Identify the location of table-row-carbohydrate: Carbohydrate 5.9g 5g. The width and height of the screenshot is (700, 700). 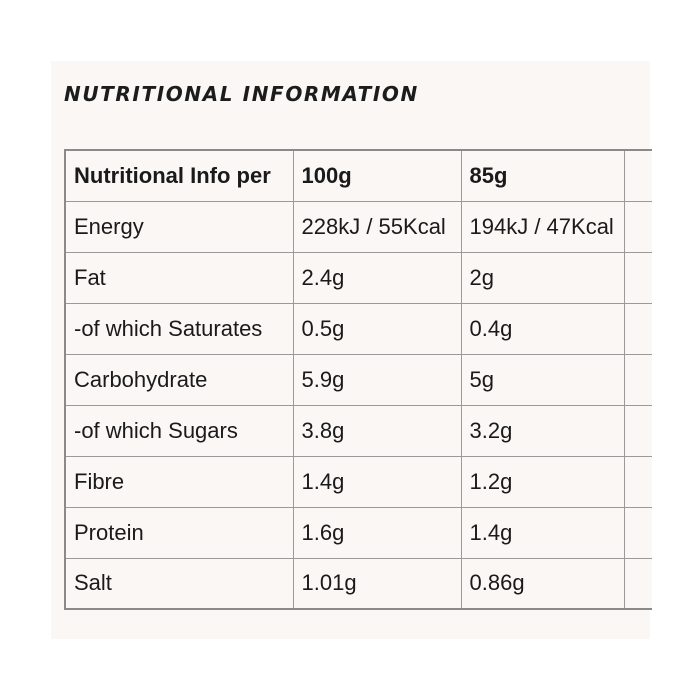
(358, 379).